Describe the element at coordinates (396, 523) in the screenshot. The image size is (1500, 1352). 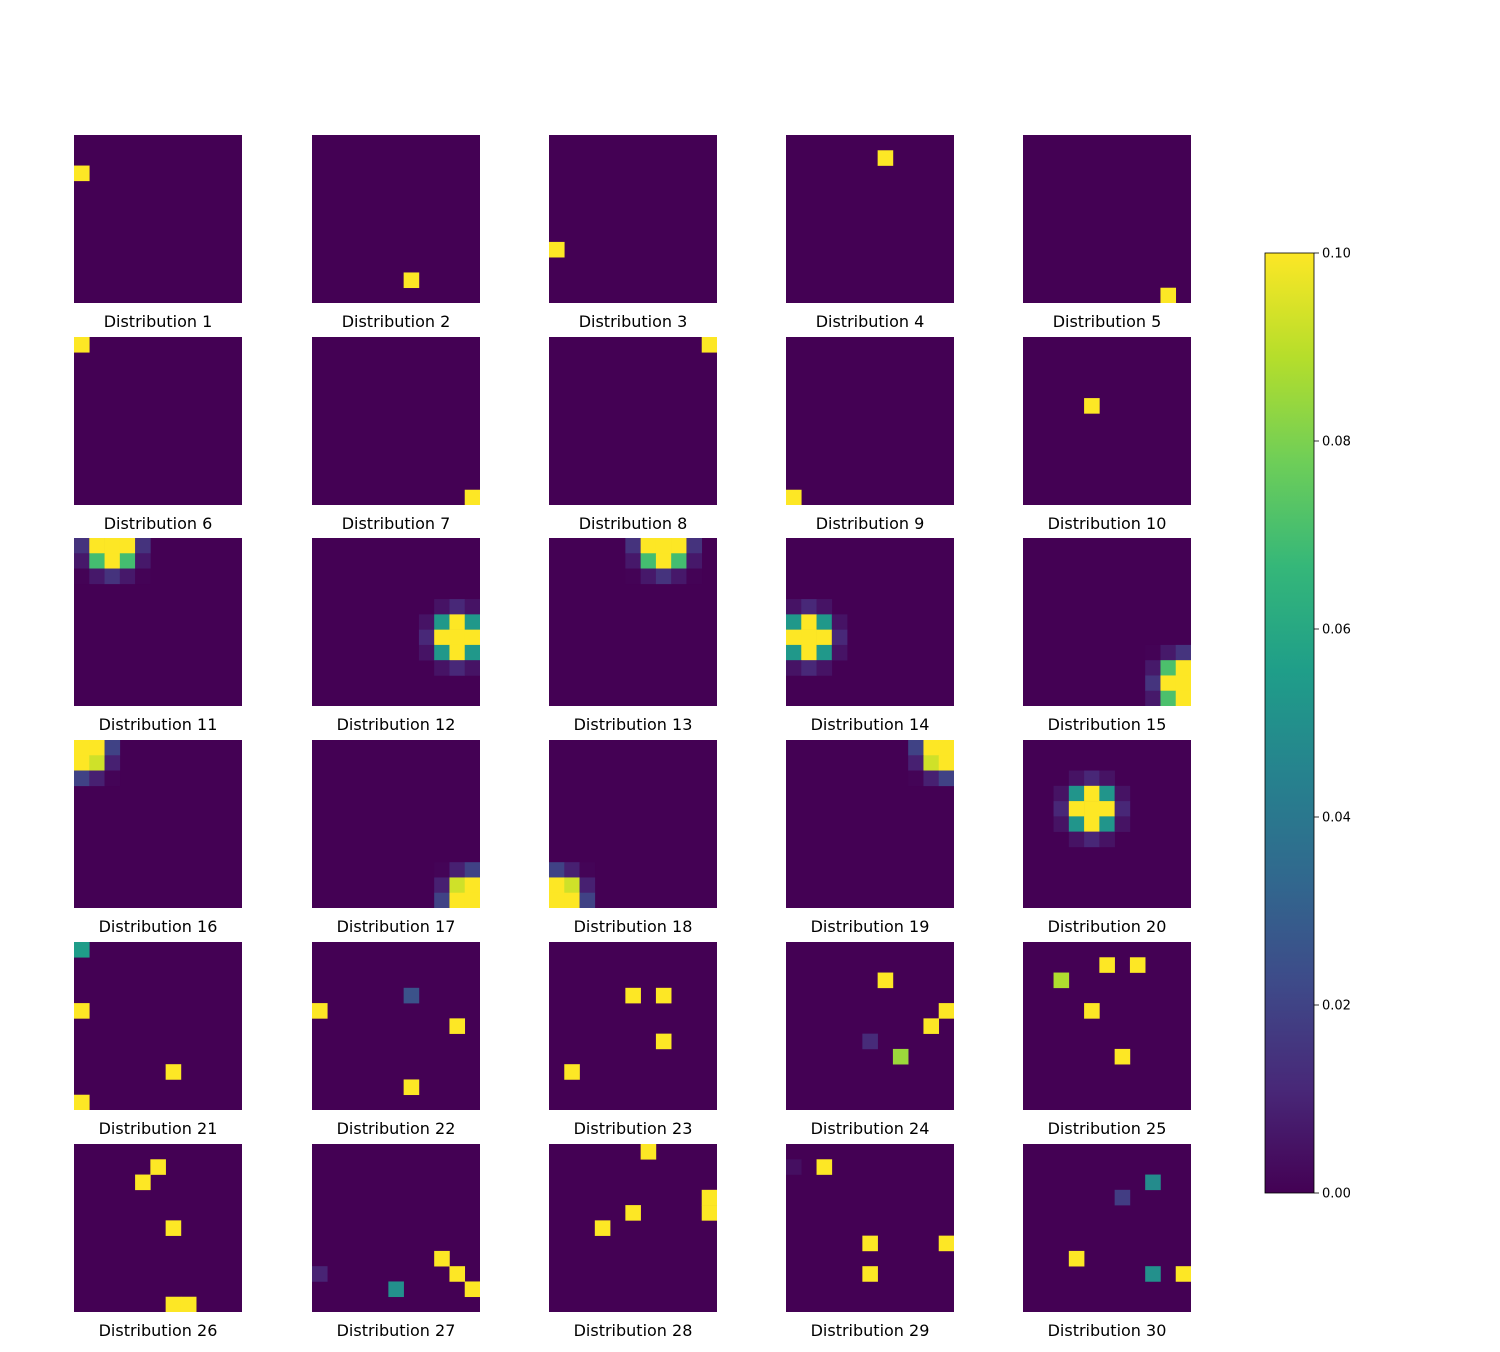
I see `panel-label: Distribution 7` at that location.